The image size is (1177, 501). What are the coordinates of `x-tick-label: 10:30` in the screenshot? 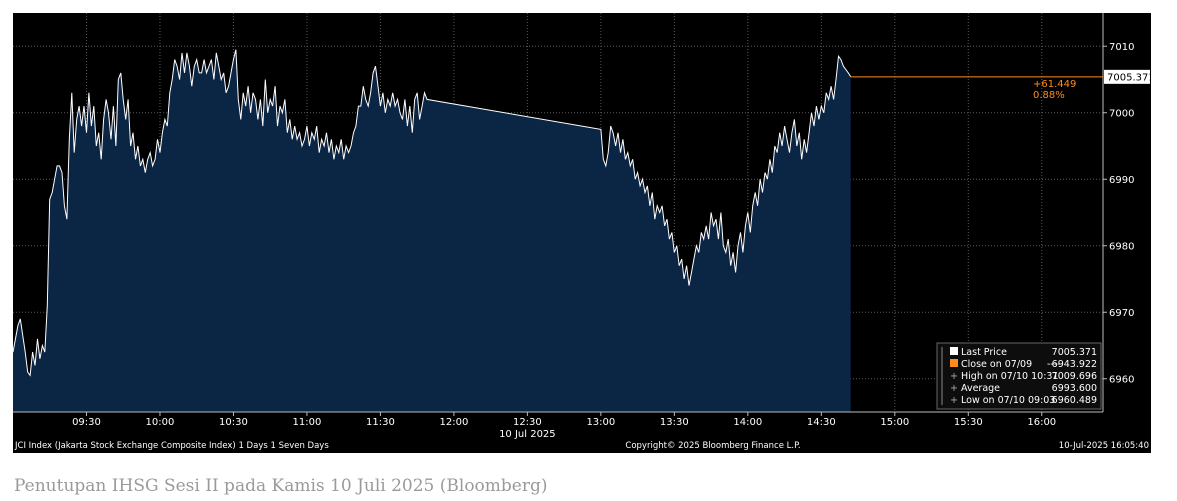 It's located at (233, 422).